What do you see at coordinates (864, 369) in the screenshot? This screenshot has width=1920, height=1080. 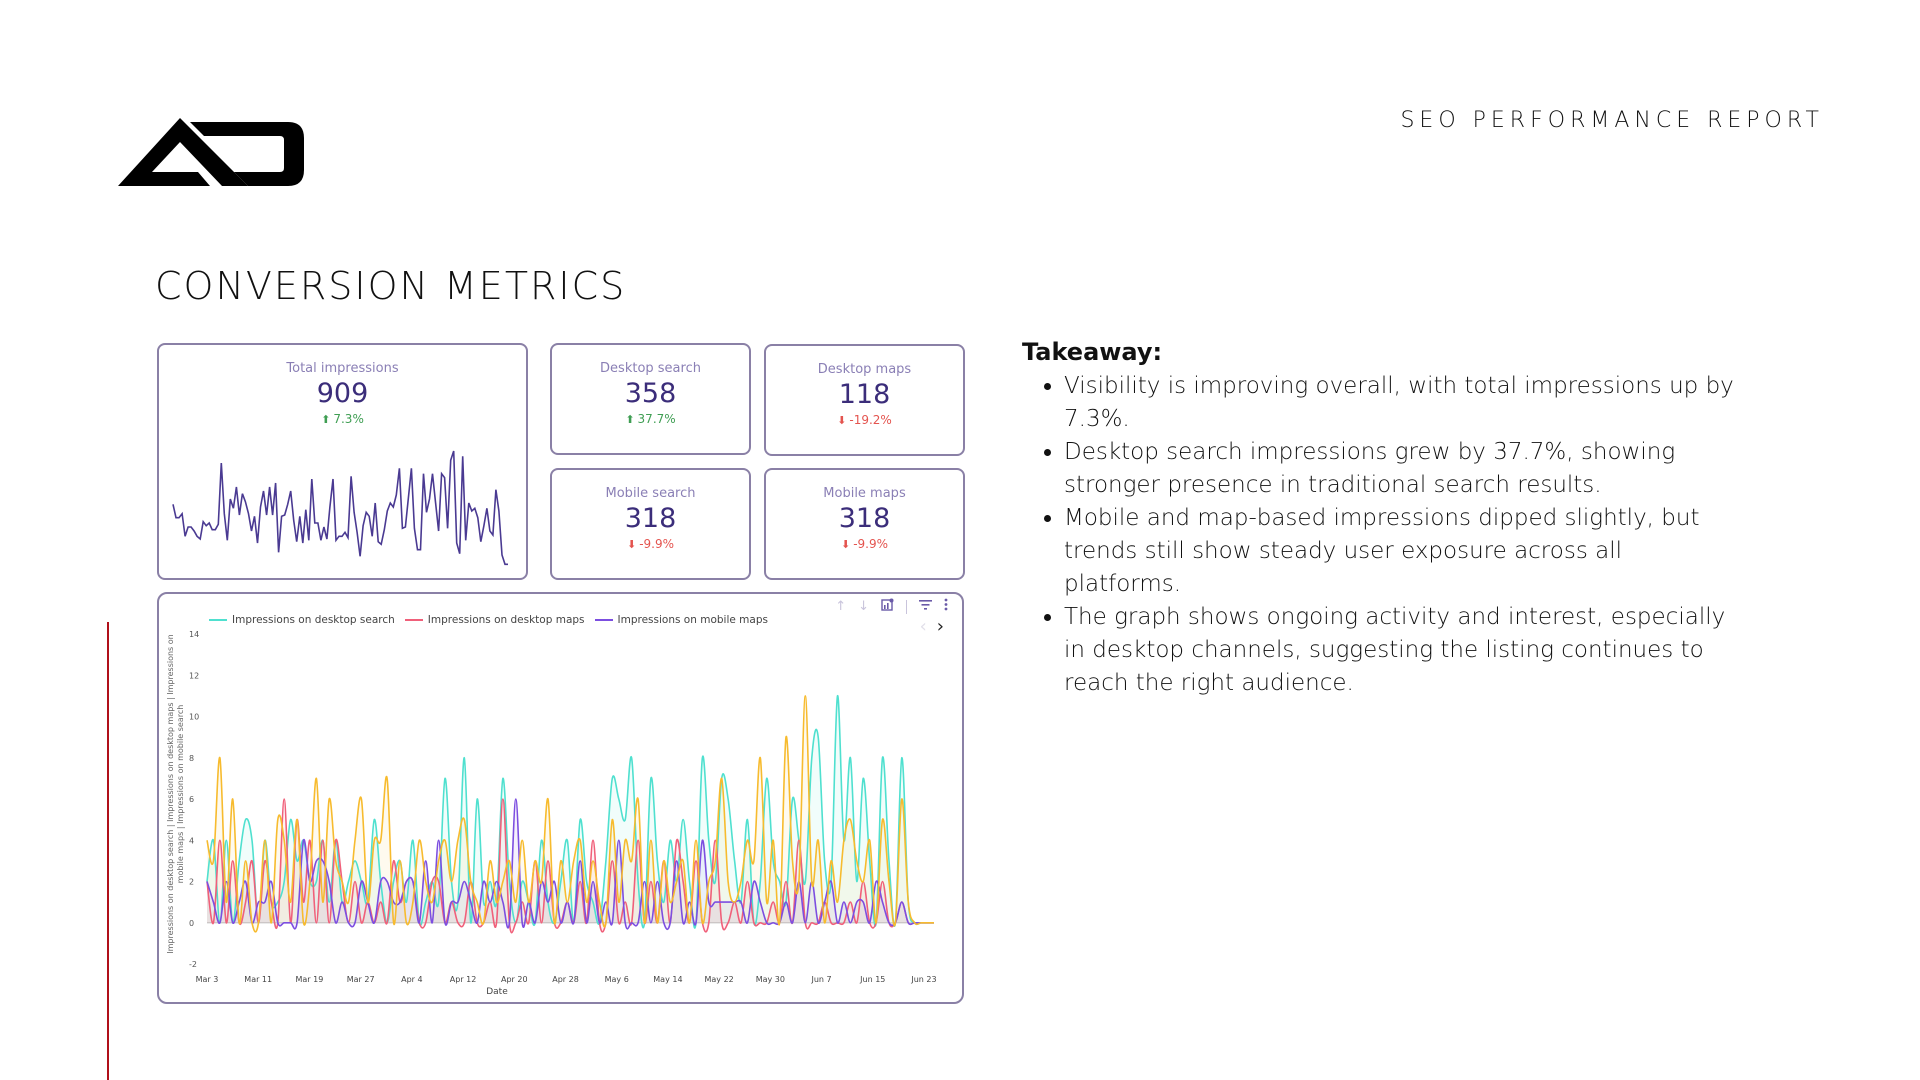 I see `kpi-label: Desktop maps` at bounding box center [864, 369].